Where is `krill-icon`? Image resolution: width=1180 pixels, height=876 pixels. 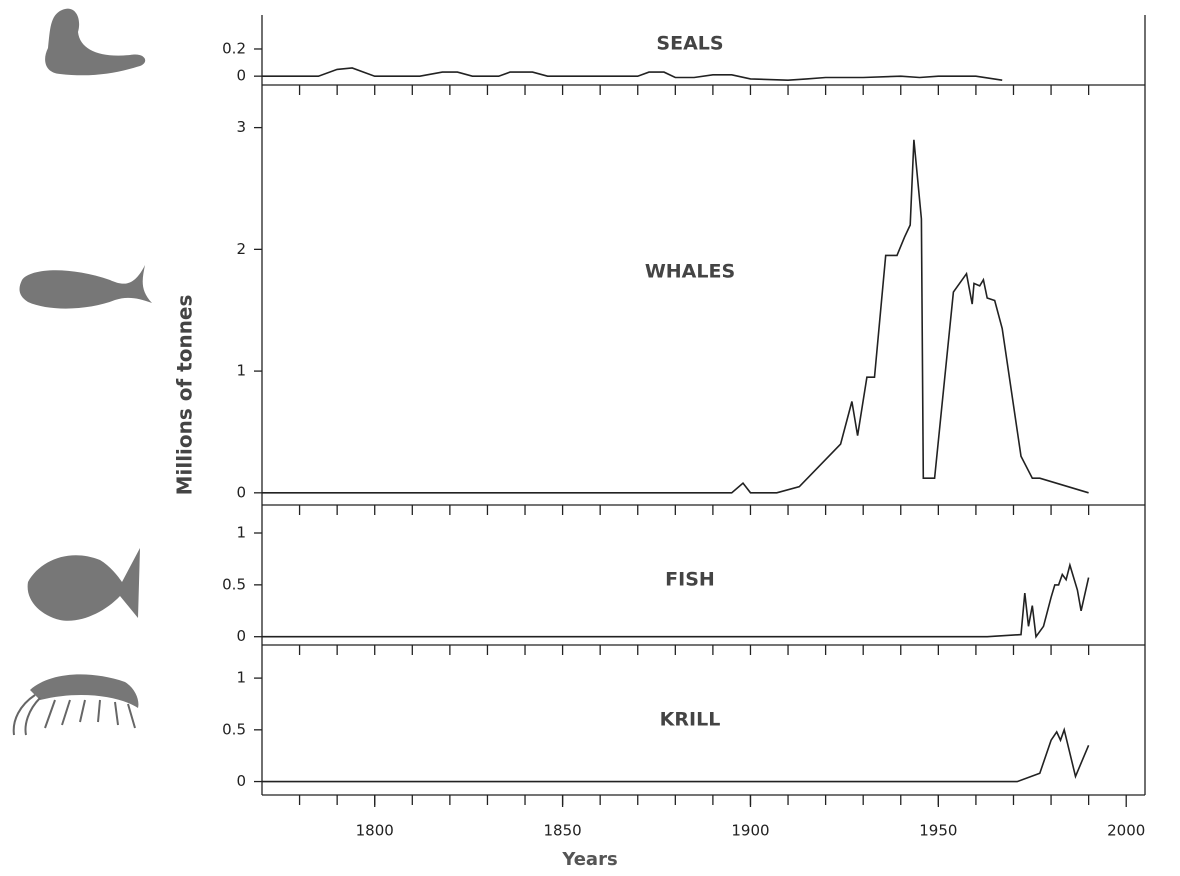 krill-icon is located at coordinates (84, 691).